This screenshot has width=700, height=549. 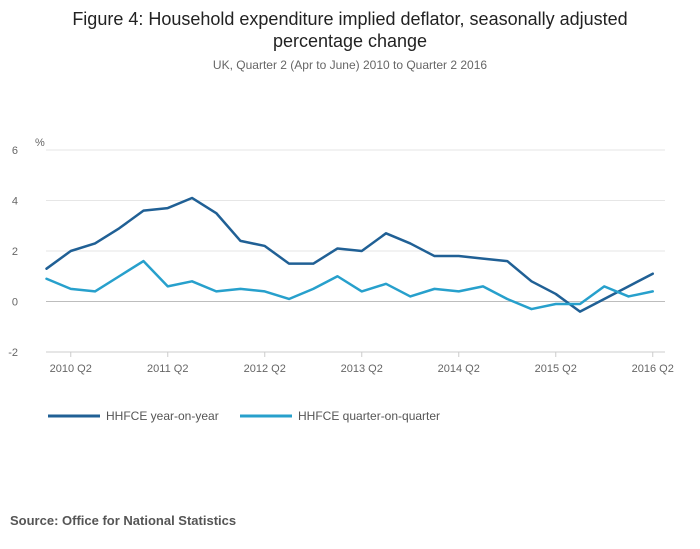 What do you see at coordinates (459, 369) in the screenshot?
I see `x-tick-label: 2014 Q2` at bounding box center [459, 369].